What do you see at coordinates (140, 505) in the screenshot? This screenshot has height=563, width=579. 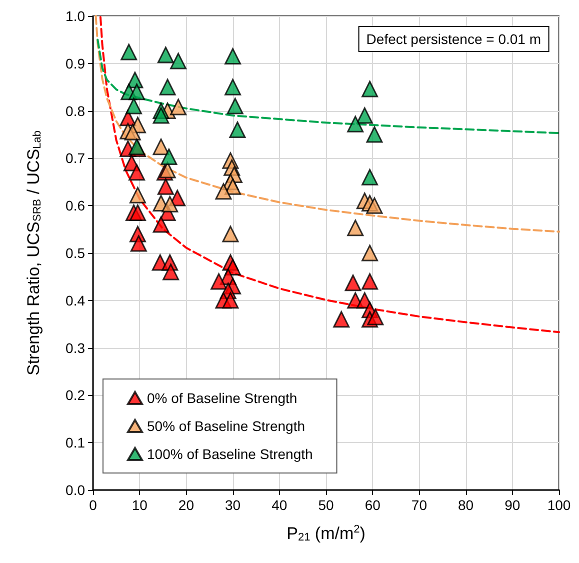 I see `x-tick-label: 10` at bounding box center [140, 505].